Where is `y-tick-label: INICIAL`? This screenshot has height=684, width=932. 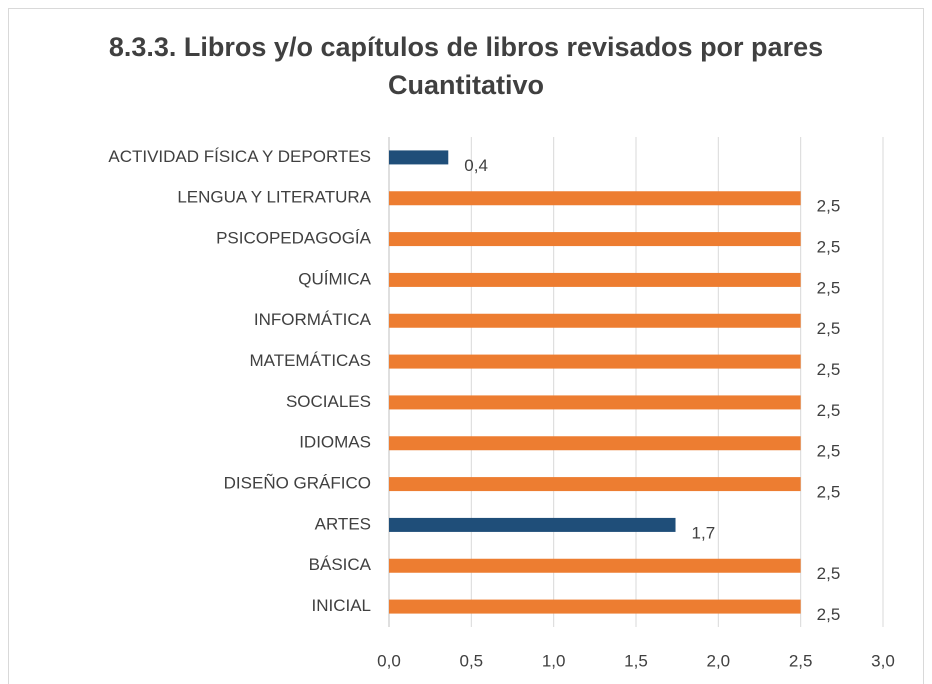 y-tick-label: INICIAL is located at coordinates (341, 605).